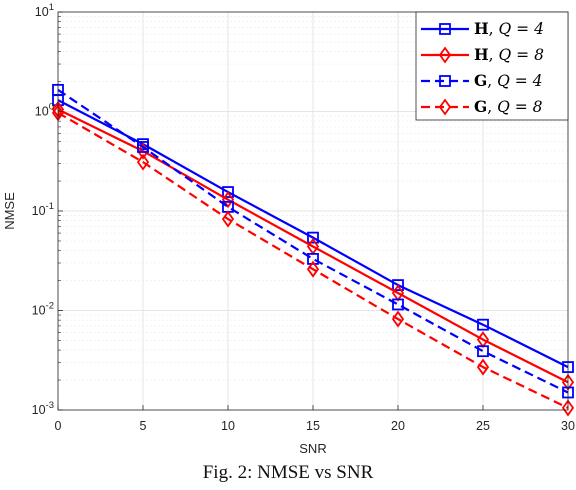 This screenshot has width=576, height=490. I want to click on x-tick-label: 10, so click(228, 426).